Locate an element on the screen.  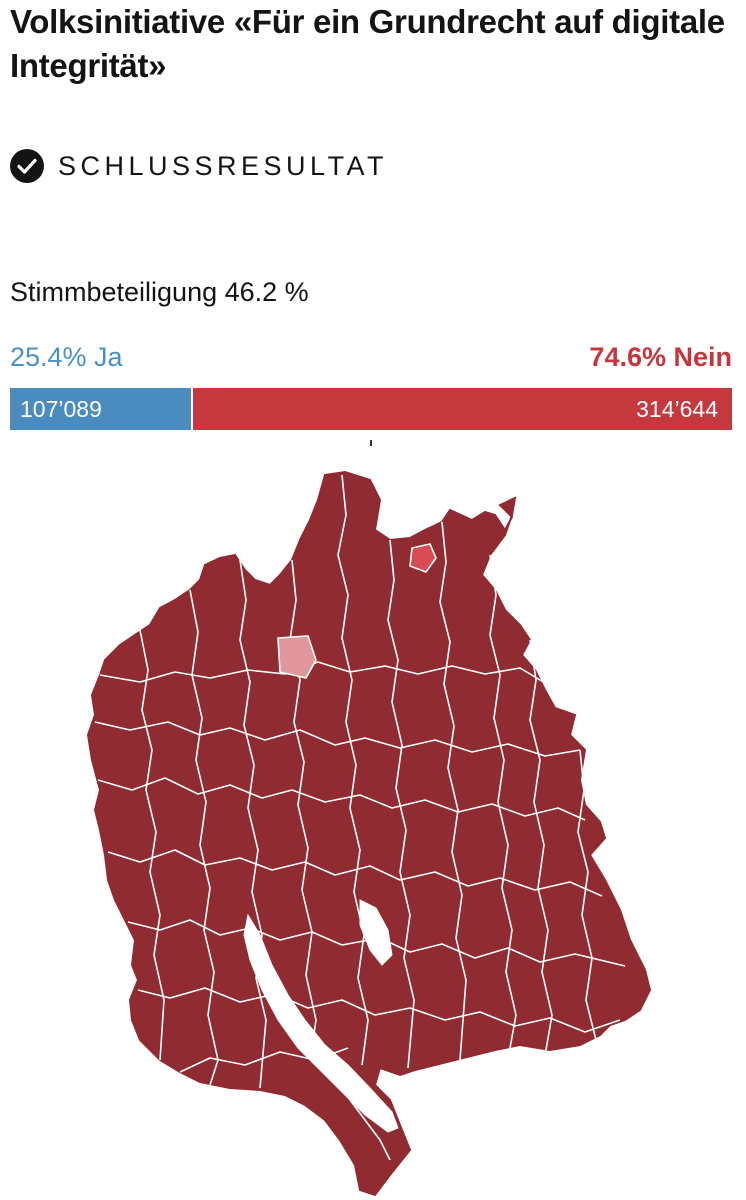
lakes is located at coordinates (321, 1016).